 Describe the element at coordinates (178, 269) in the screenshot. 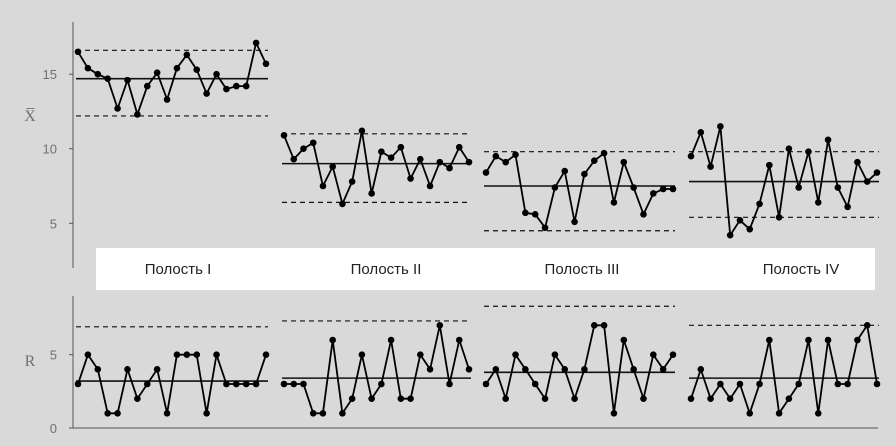

I see `cavity-label-1: Полость I` at that location.